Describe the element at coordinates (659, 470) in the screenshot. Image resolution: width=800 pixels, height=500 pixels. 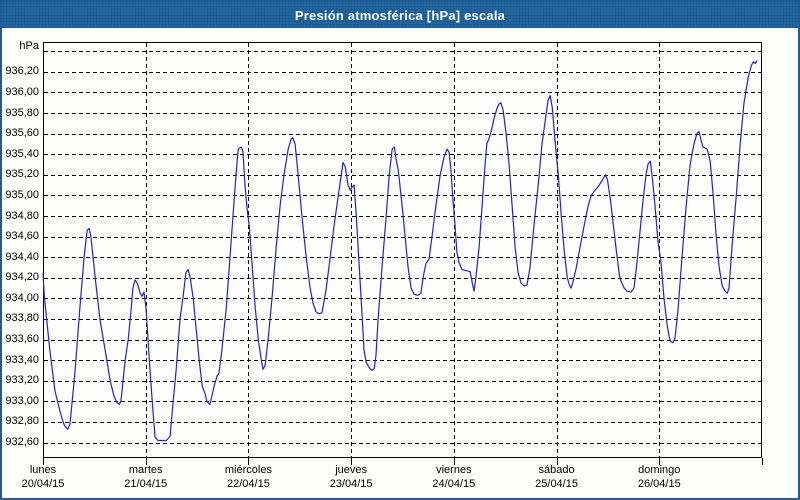
I see `x-tick-day-label: domingo` at that location.